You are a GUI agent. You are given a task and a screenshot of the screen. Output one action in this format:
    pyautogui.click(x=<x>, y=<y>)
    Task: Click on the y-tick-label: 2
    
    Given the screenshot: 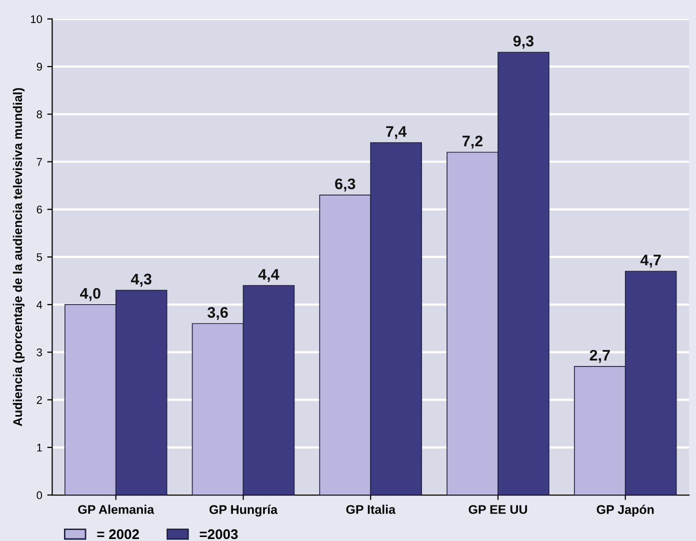 What is the action you would take?
    pyautogui.click(x=39, y=400)
    